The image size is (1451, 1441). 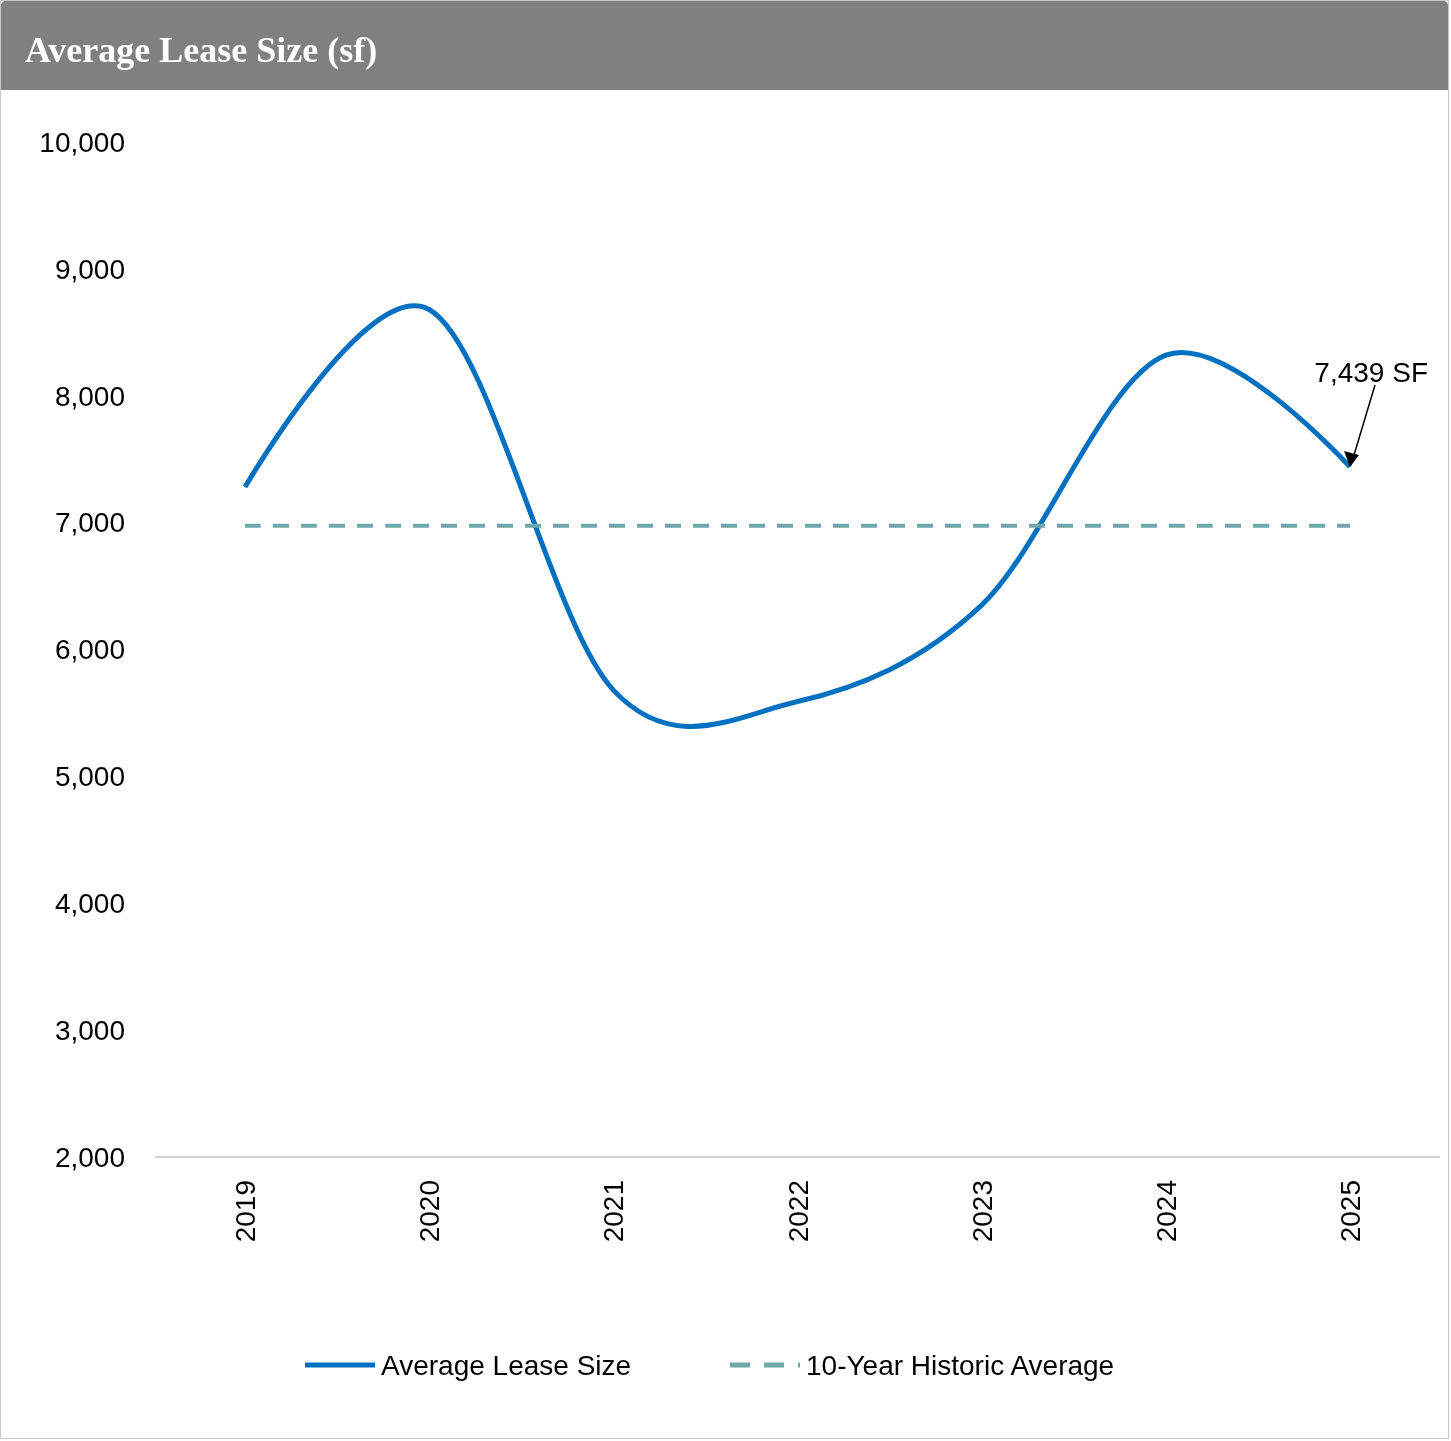 I want to click on y-tick-label: 5,000, so click(x=89, y=777).